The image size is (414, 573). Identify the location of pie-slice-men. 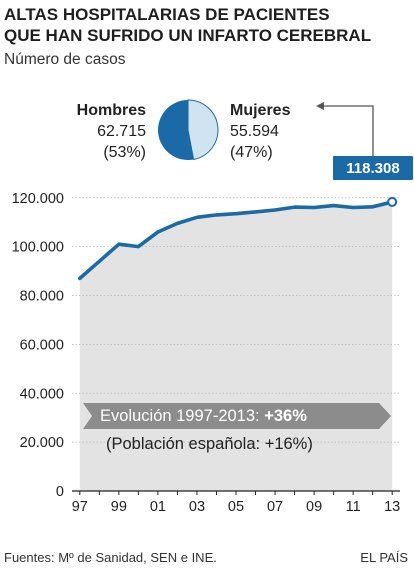
(176, 130).